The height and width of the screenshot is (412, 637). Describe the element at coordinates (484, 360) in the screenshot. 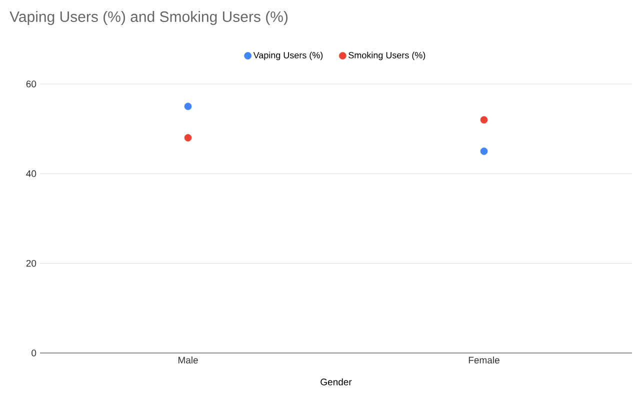

I see `x-tick-label: Female` at that location.